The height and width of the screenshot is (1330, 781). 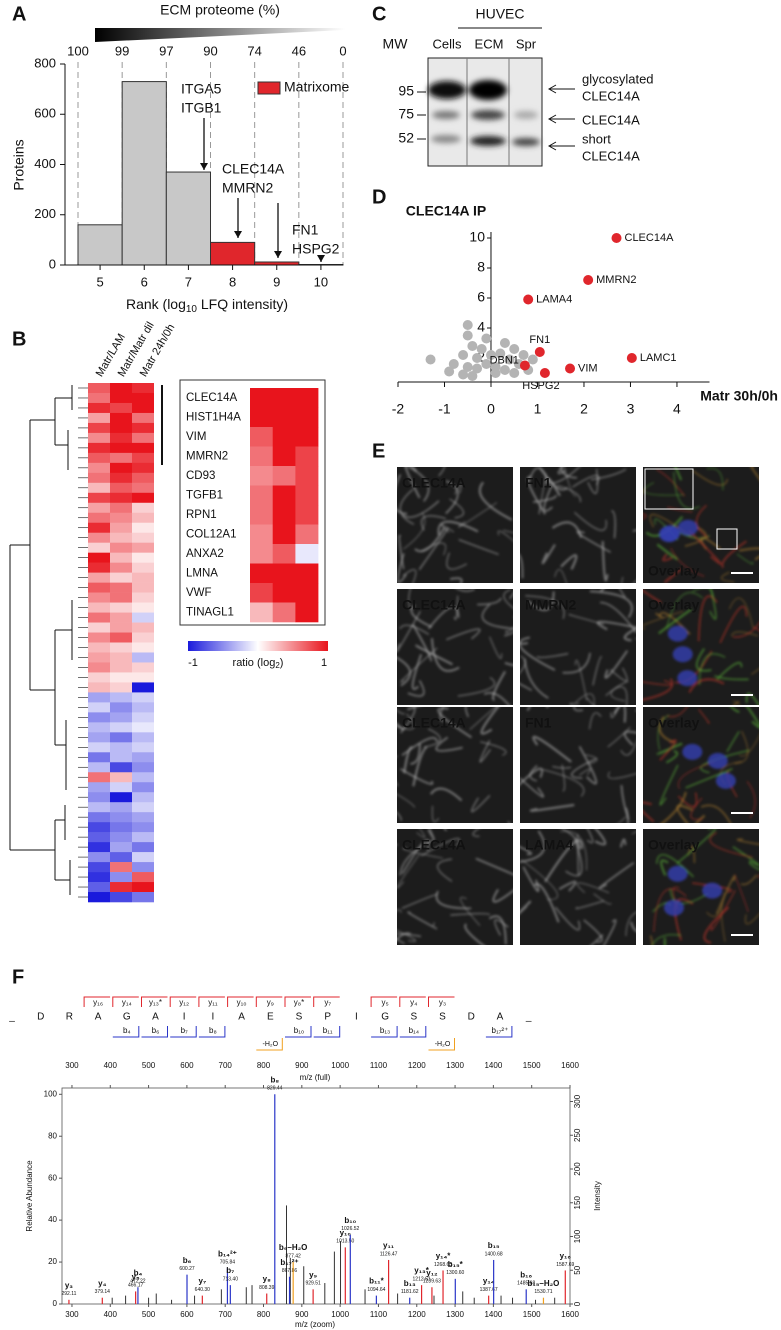 What do you see at coordinates (125, 1001) in the screenshot?
I see `y-bracket` at bounding box center [125, 1001].